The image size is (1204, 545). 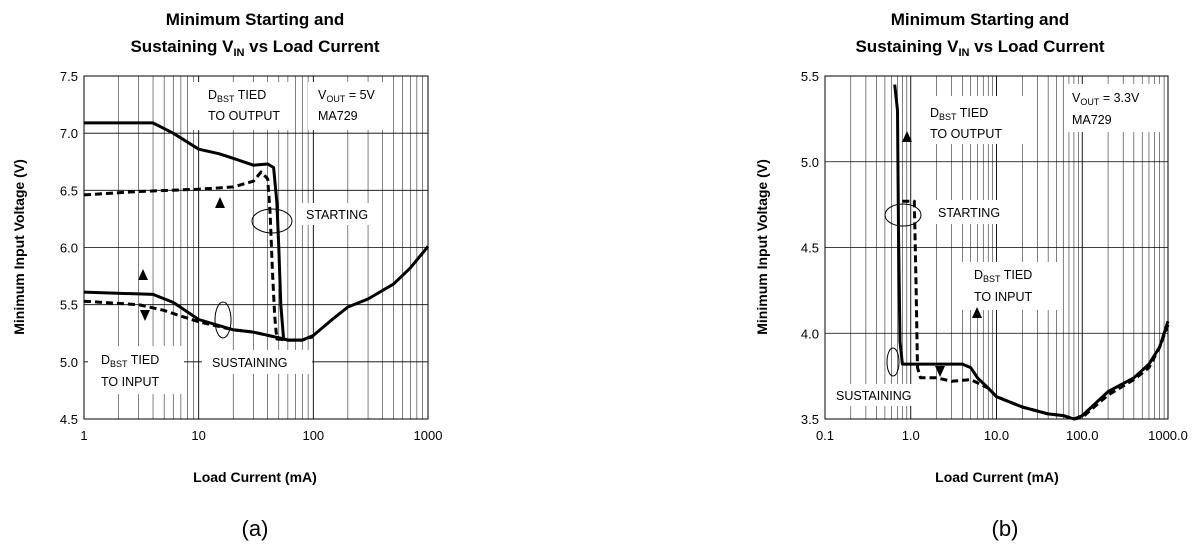 What do you see at coordinates (69, 133) in the screenshot?
I see `y-tick-label: 7.0` at bounding box center [69, 133].